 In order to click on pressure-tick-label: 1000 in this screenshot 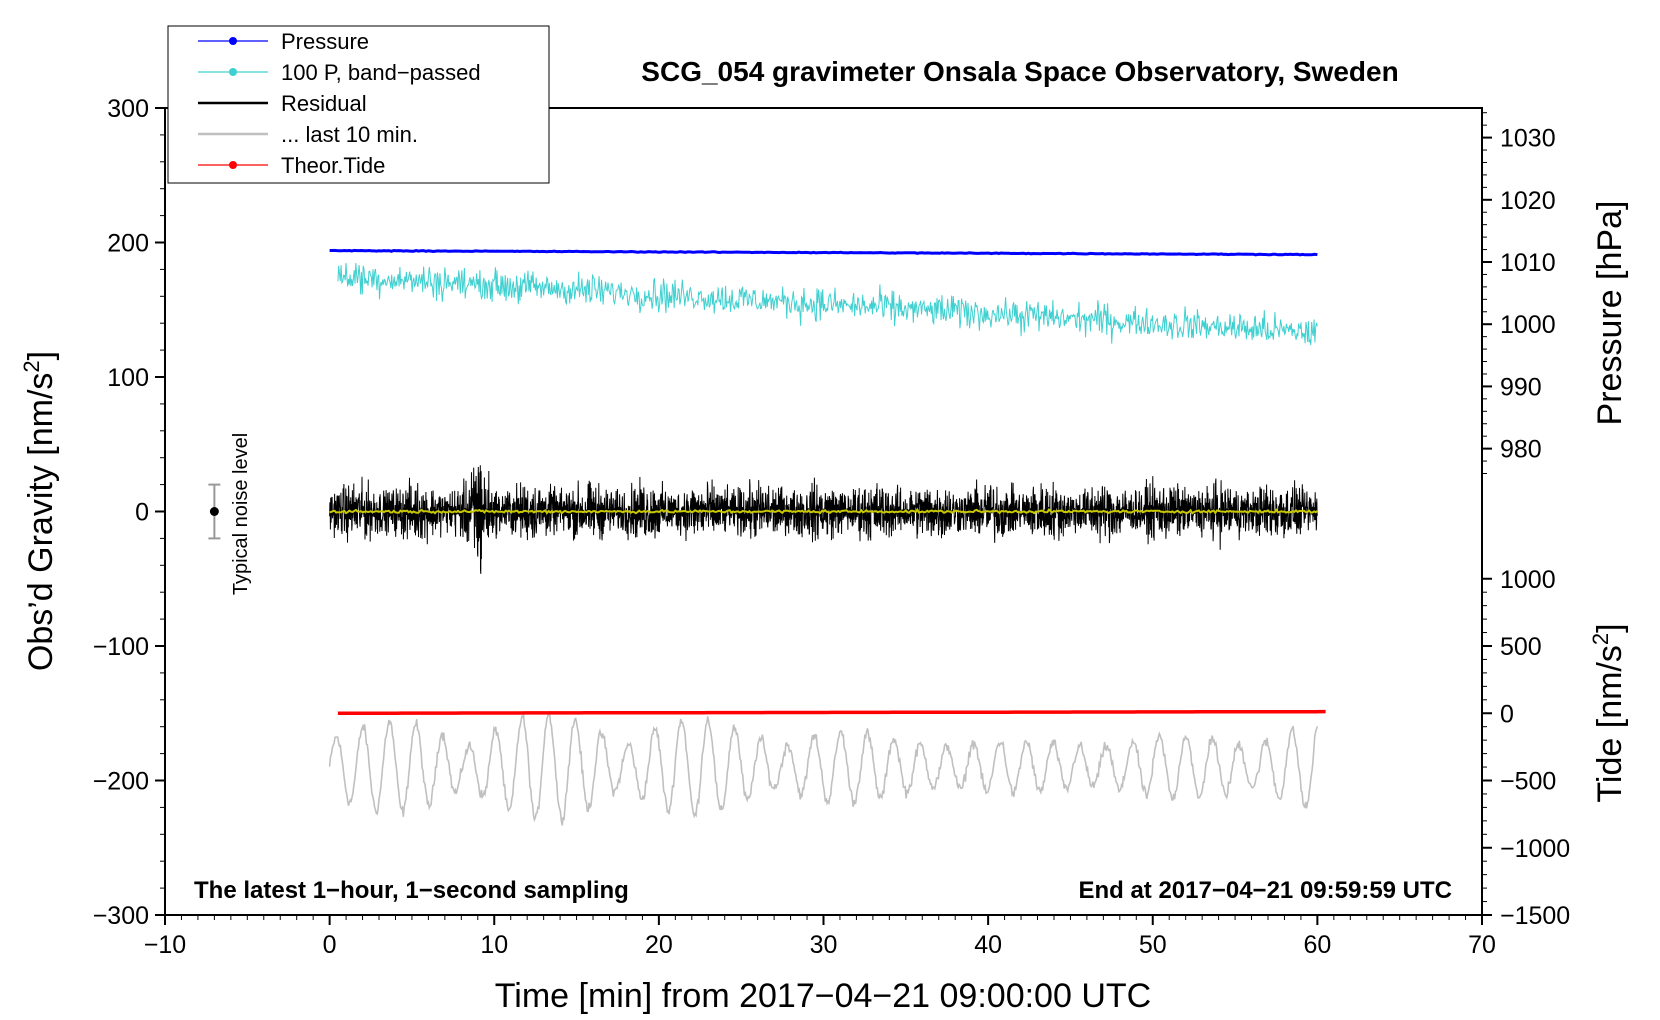, I will do `click(1528, 325)`.